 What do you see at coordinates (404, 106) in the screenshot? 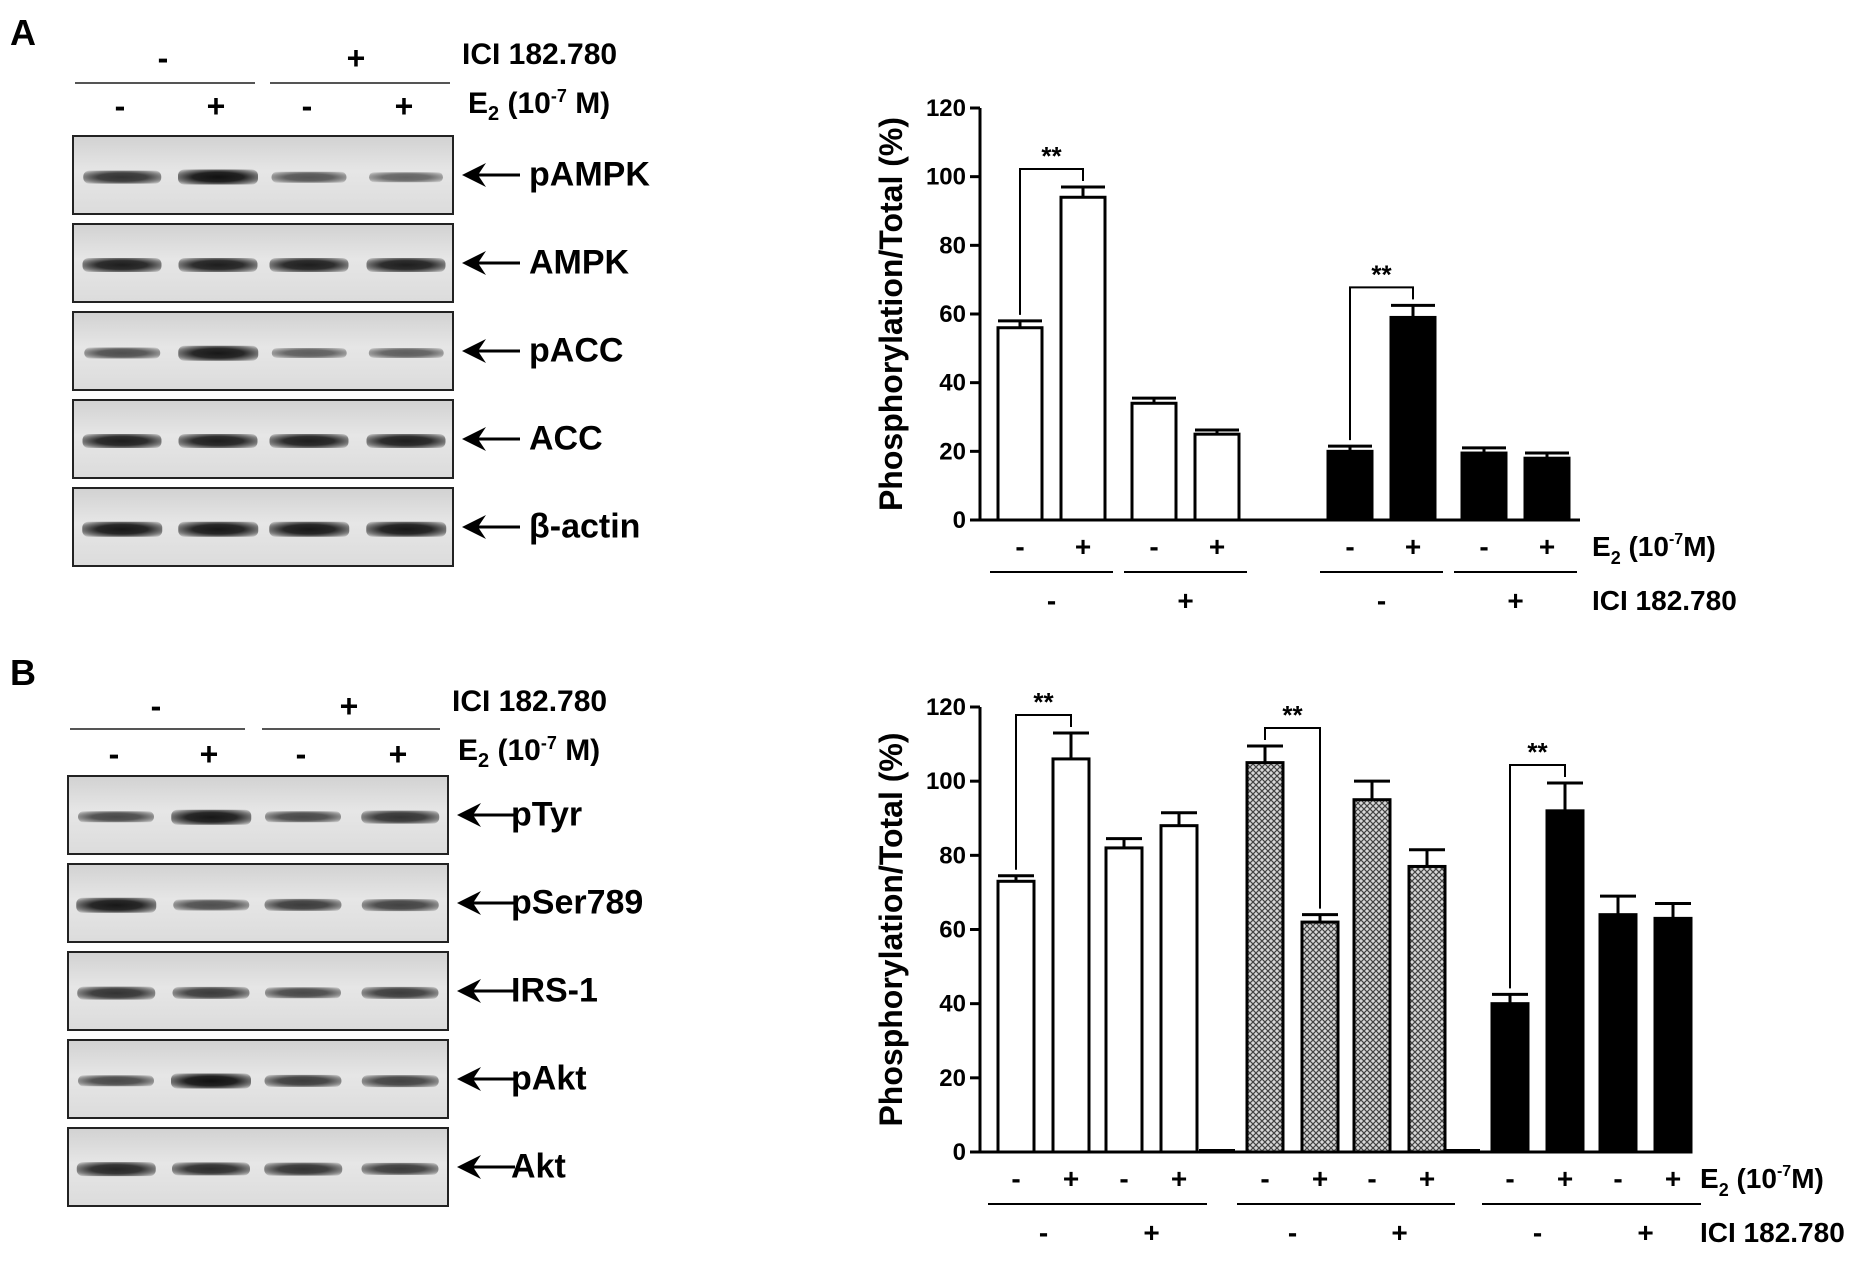
I see `panel-a-e2-sign-4: +` at bounding box center [404, 106].